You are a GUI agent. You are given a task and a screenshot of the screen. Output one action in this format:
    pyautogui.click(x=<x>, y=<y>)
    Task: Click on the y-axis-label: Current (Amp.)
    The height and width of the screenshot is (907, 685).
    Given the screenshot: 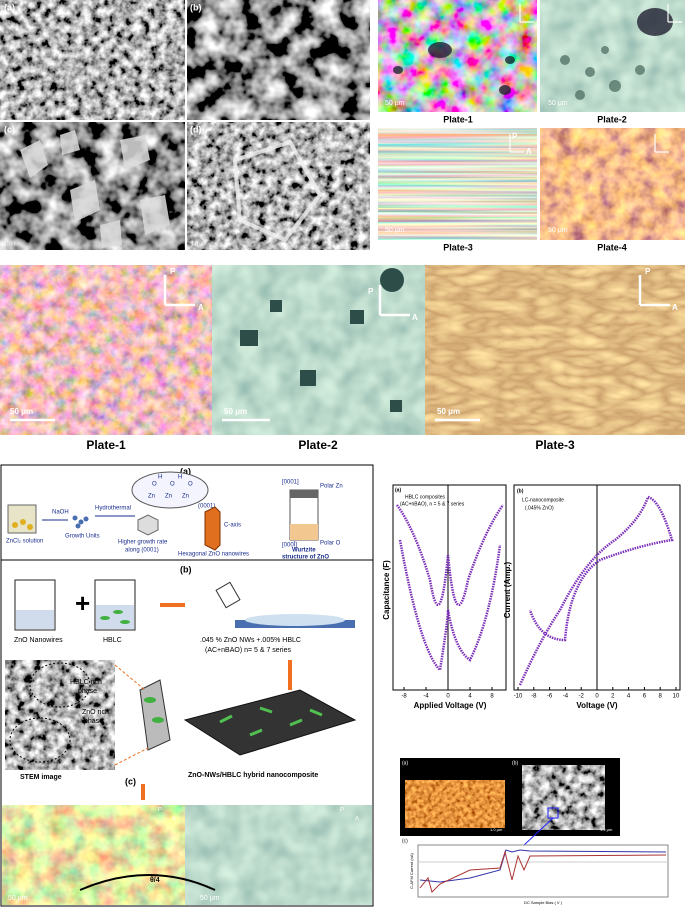 What is the action you would take?
    pyautogui.click(x=507, y=589)
    